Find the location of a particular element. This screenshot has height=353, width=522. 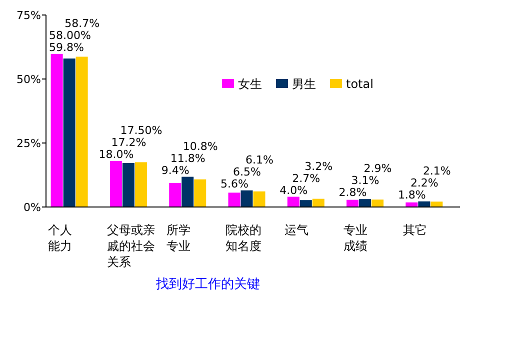

data-label: 3.1% is located at coordinates (365, 181).